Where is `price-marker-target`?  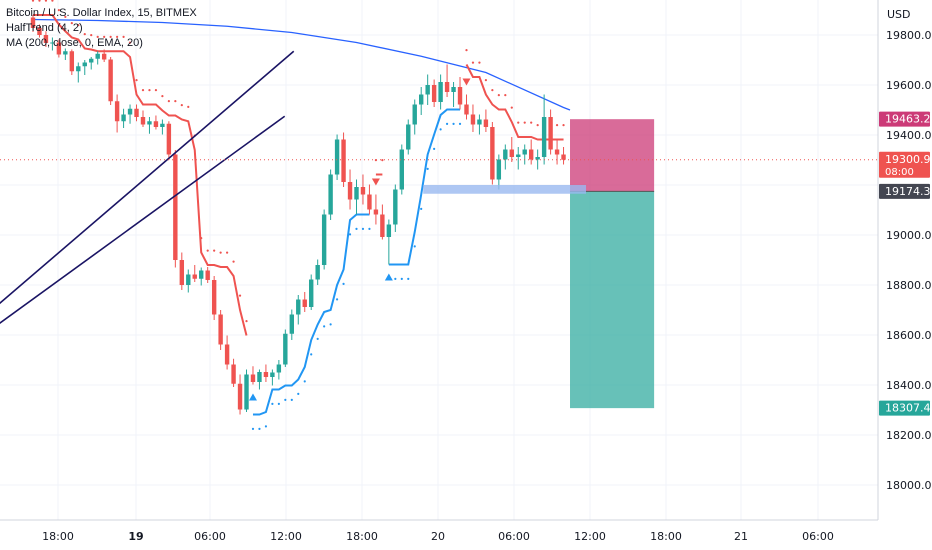
price-marker-target is located at coordinates (904, 408).